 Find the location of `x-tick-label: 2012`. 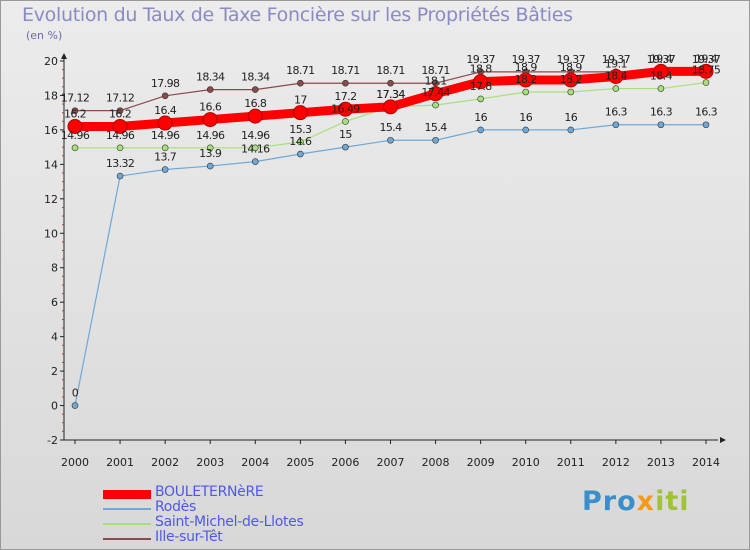

x-tick-label: 2012 is located at coordinates (616, 462).